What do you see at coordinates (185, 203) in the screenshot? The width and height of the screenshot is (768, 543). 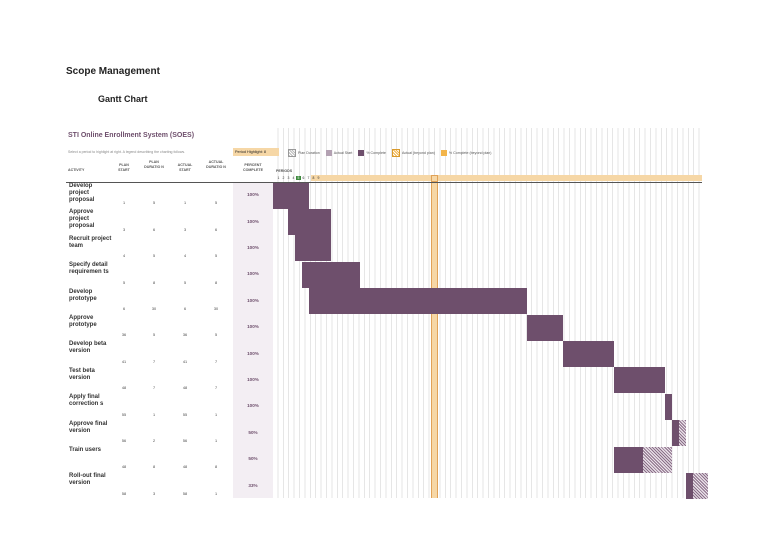 I see `actual-start-cell: 1` at bounding box center [185, 203].